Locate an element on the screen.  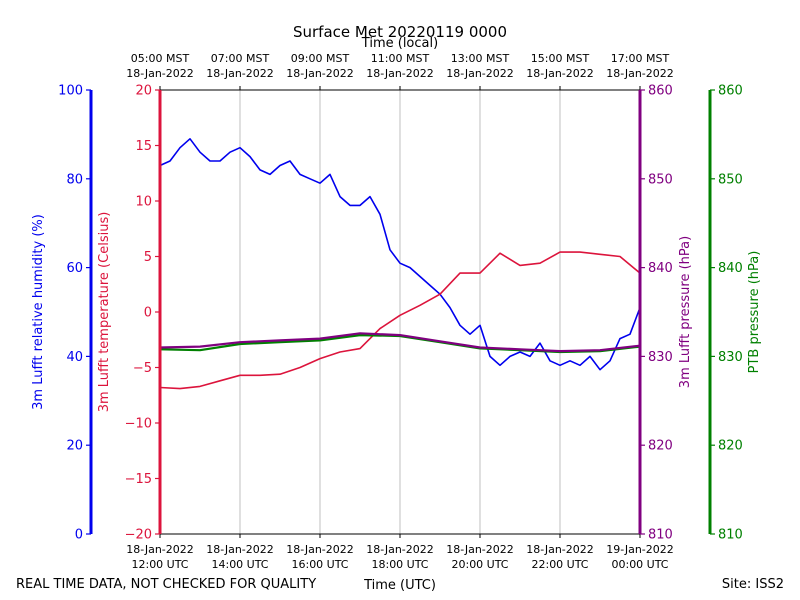
y-tick-label-temp: −5 is located at coordinates (142, 368).